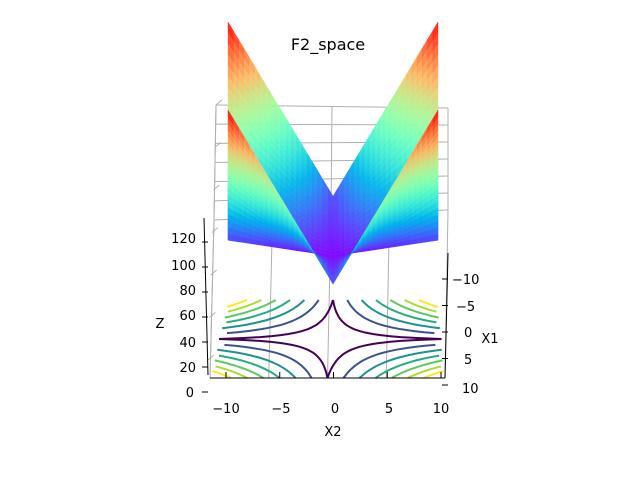  Describe the element at coordinates (465, 307) in the screenshot. I see `x1-tick-label: −5` at that location.